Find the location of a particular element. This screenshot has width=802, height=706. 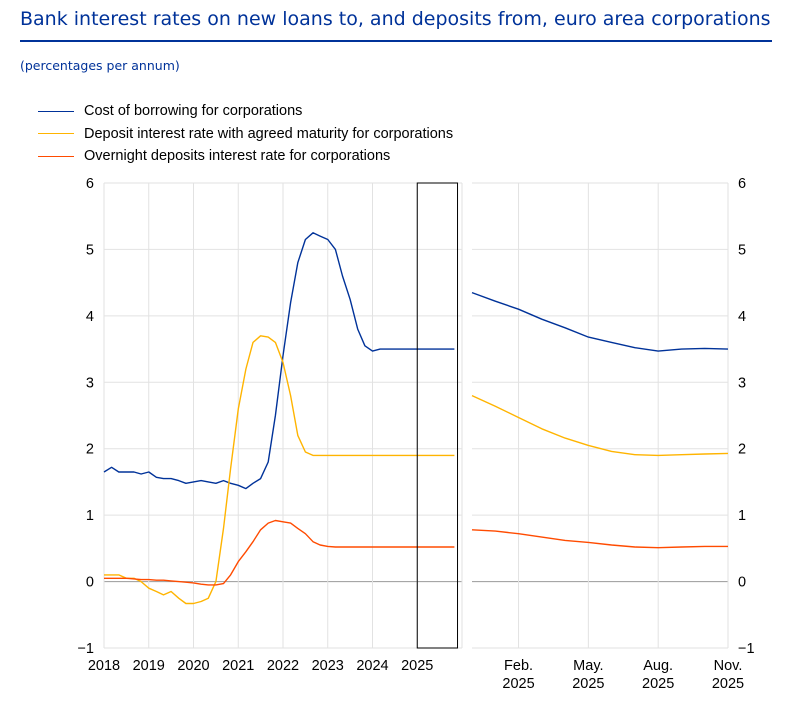

legend-item-cost-of-borrowing: Cost of borrowing for corporations is located at coordinates (245, 111).